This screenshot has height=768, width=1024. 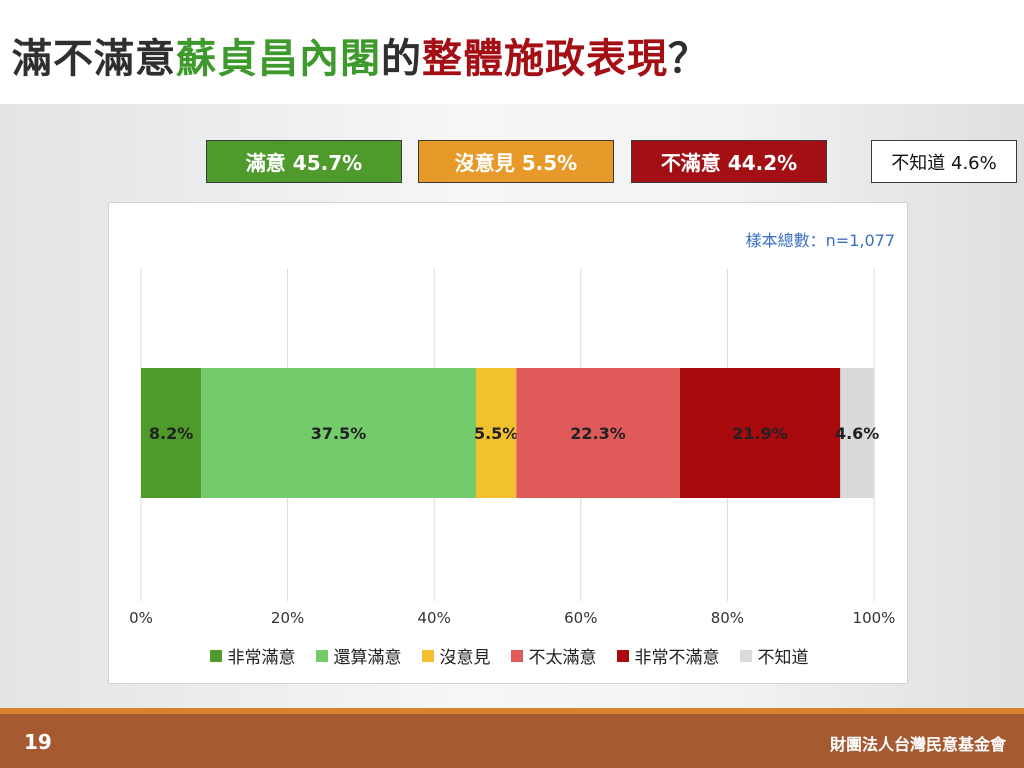 What do you see at coordinates (917, 744) in the screenshot?
I see `organization-name: 財團法人台灣民意基金會` at bounding box center [917, 744].